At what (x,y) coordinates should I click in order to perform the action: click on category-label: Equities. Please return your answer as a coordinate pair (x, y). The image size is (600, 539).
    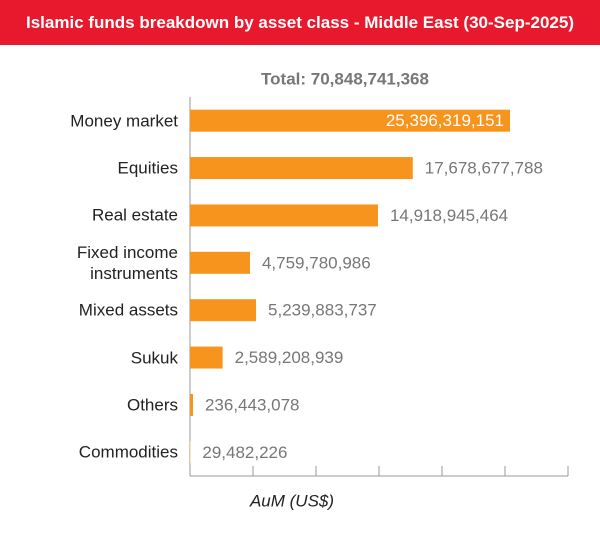
    Looking at the image, I should click on (147, 168).